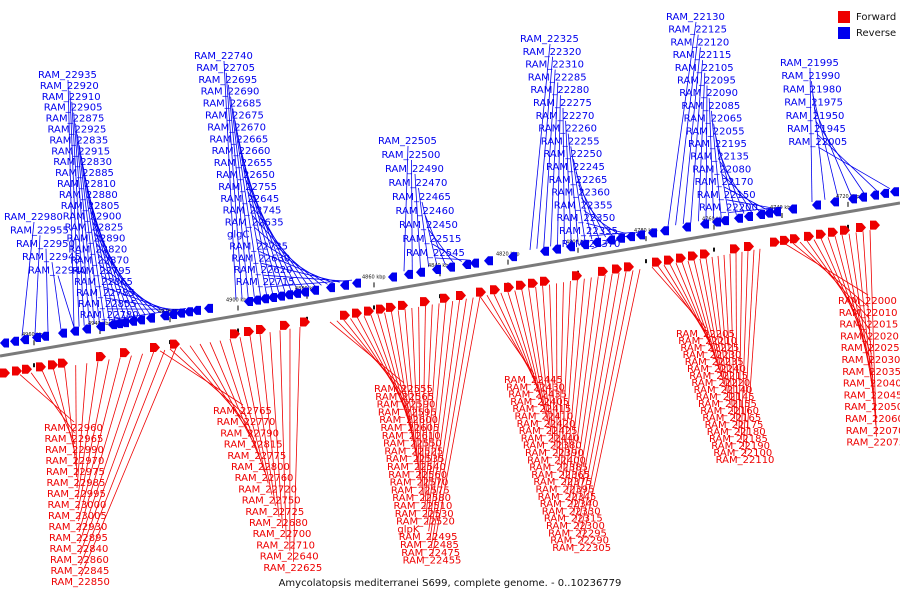  What do you see at coordinates (567, 129) in the screenshot?
I see `gene-label: RAM_22260` at bounding box center [567, 129].